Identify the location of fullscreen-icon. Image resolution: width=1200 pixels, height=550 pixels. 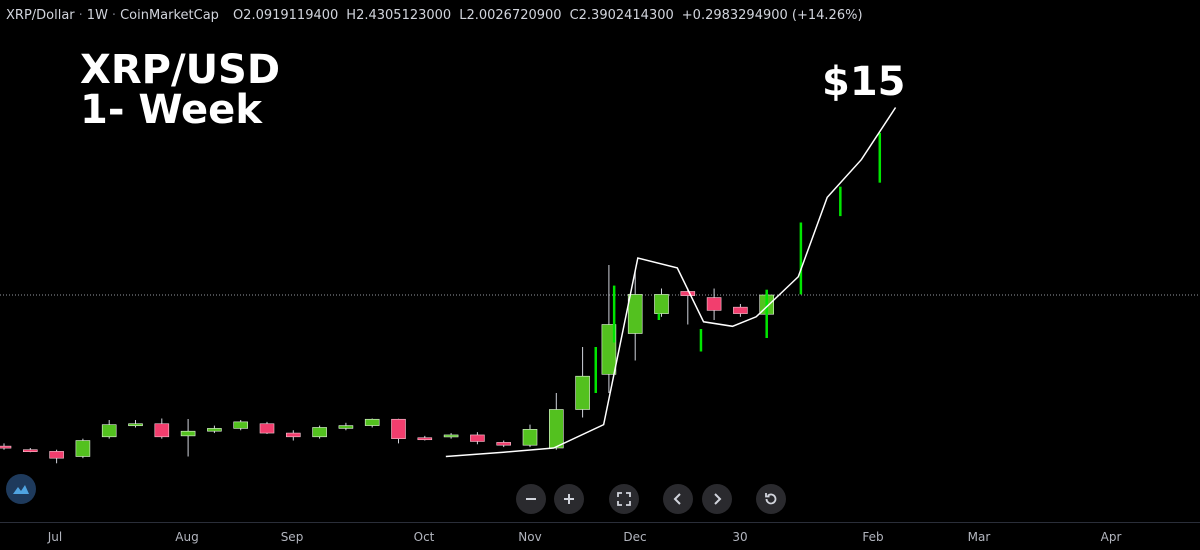
(624, 499).